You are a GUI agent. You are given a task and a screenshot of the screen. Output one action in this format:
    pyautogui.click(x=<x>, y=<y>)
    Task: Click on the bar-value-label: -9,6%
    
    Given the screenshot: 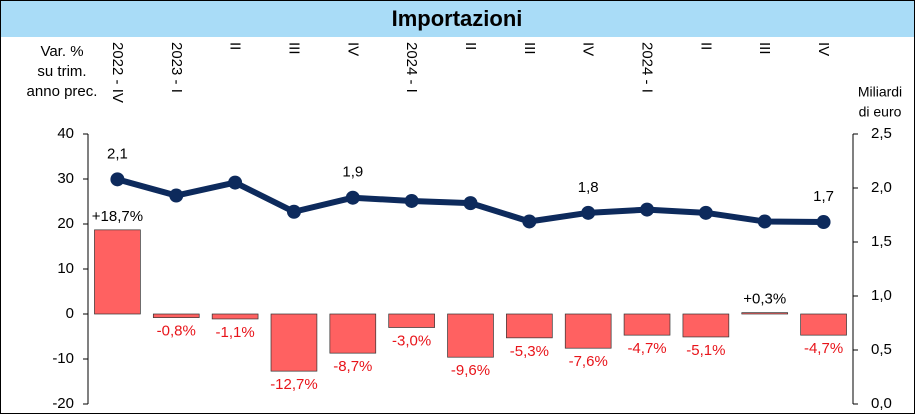 What is the action you would take?
    pyautogui.click(x=470, y=370)
    